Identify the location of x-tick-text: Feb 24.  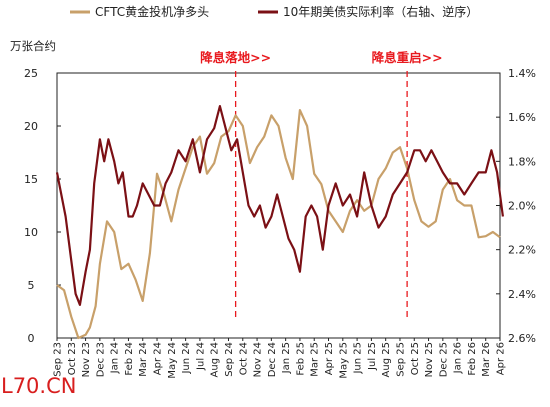
(129, 359).